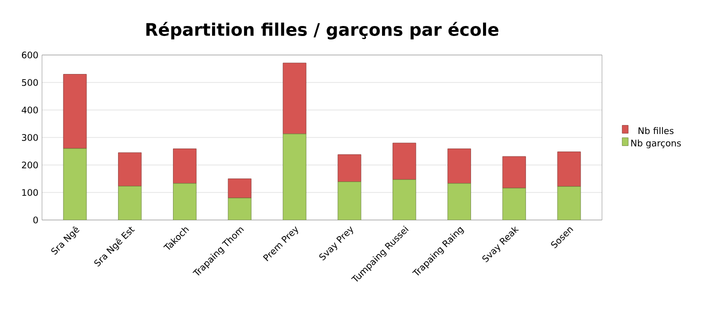  What do you see at coordinates (30, 137) in the screenshot?
I see `y-tick-label: 300` at bounding box center [30, 137].